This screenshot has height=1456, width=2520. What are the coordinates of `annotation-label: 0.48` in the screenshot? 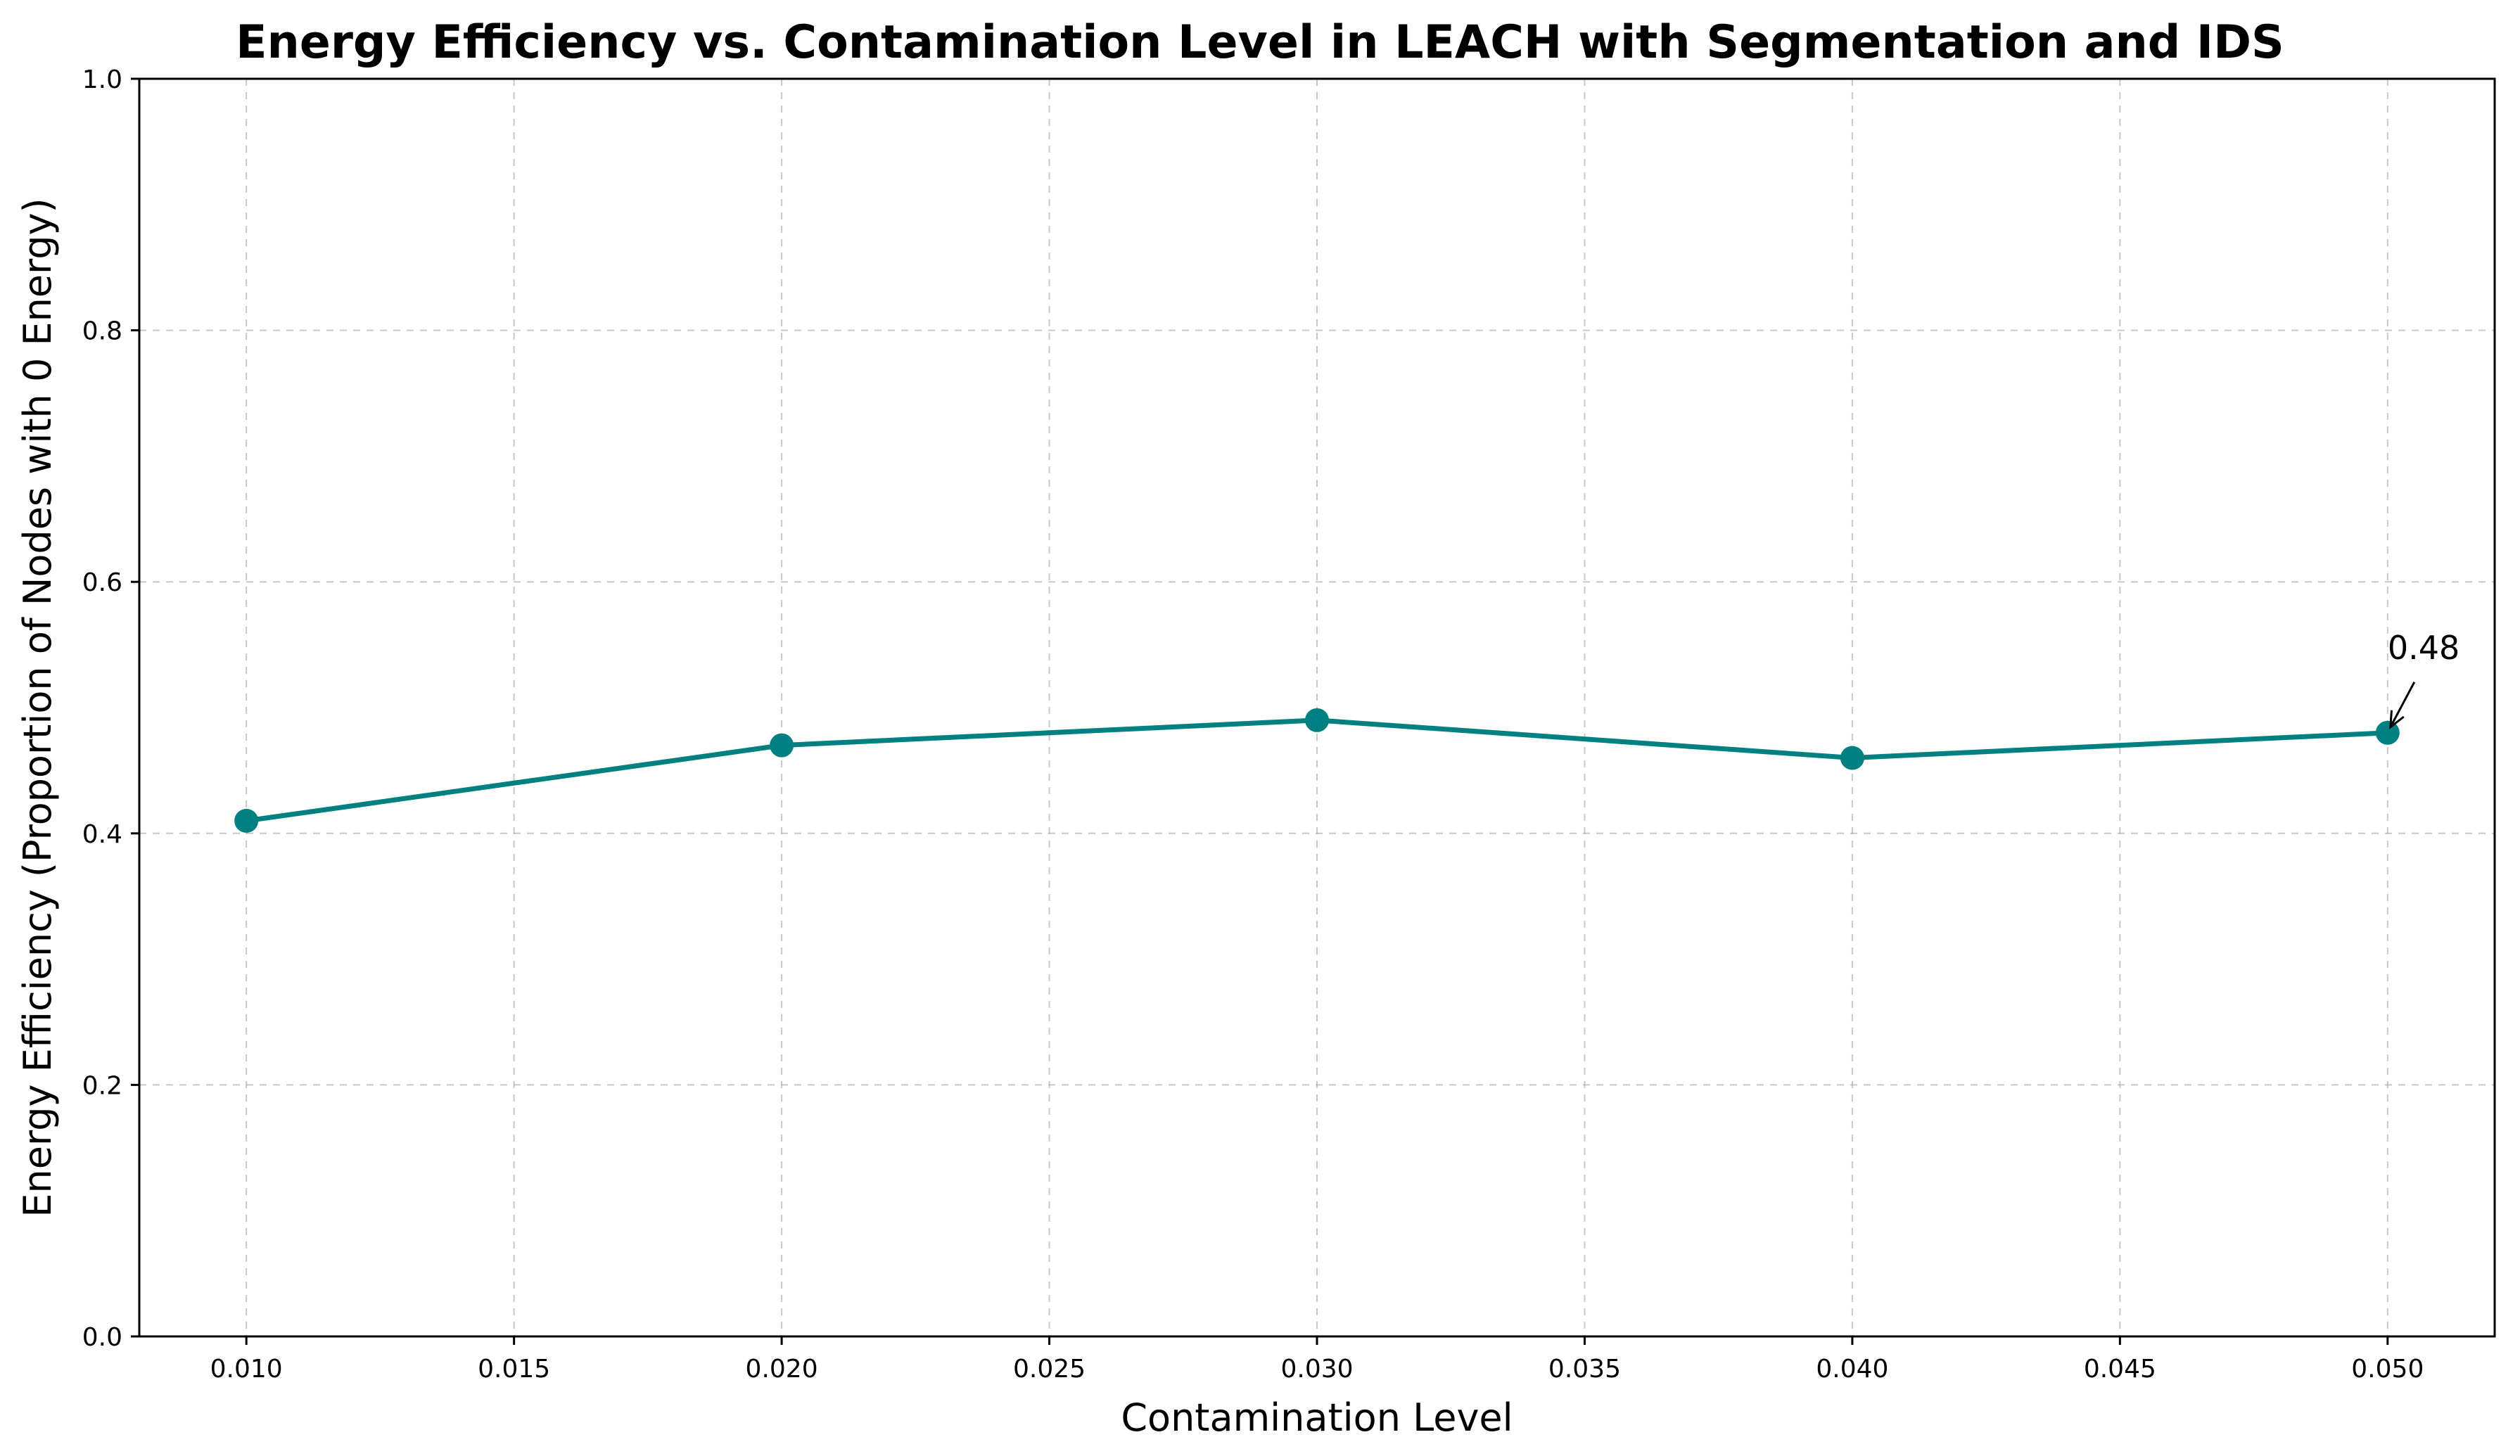 It's located at (2424, 648).